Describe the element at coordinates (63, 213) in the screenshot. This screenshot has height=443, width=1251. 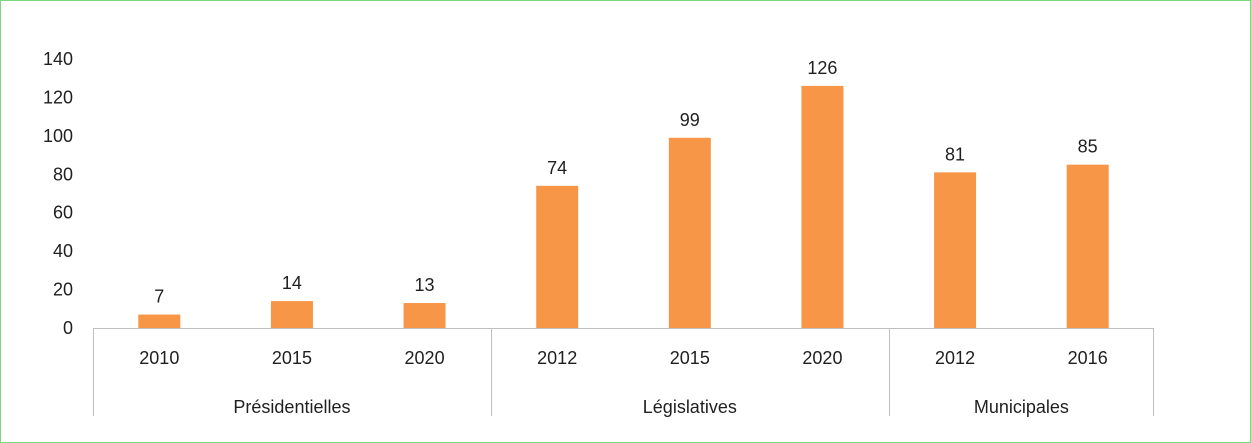
I see `y-tick-label: 60` at that location.